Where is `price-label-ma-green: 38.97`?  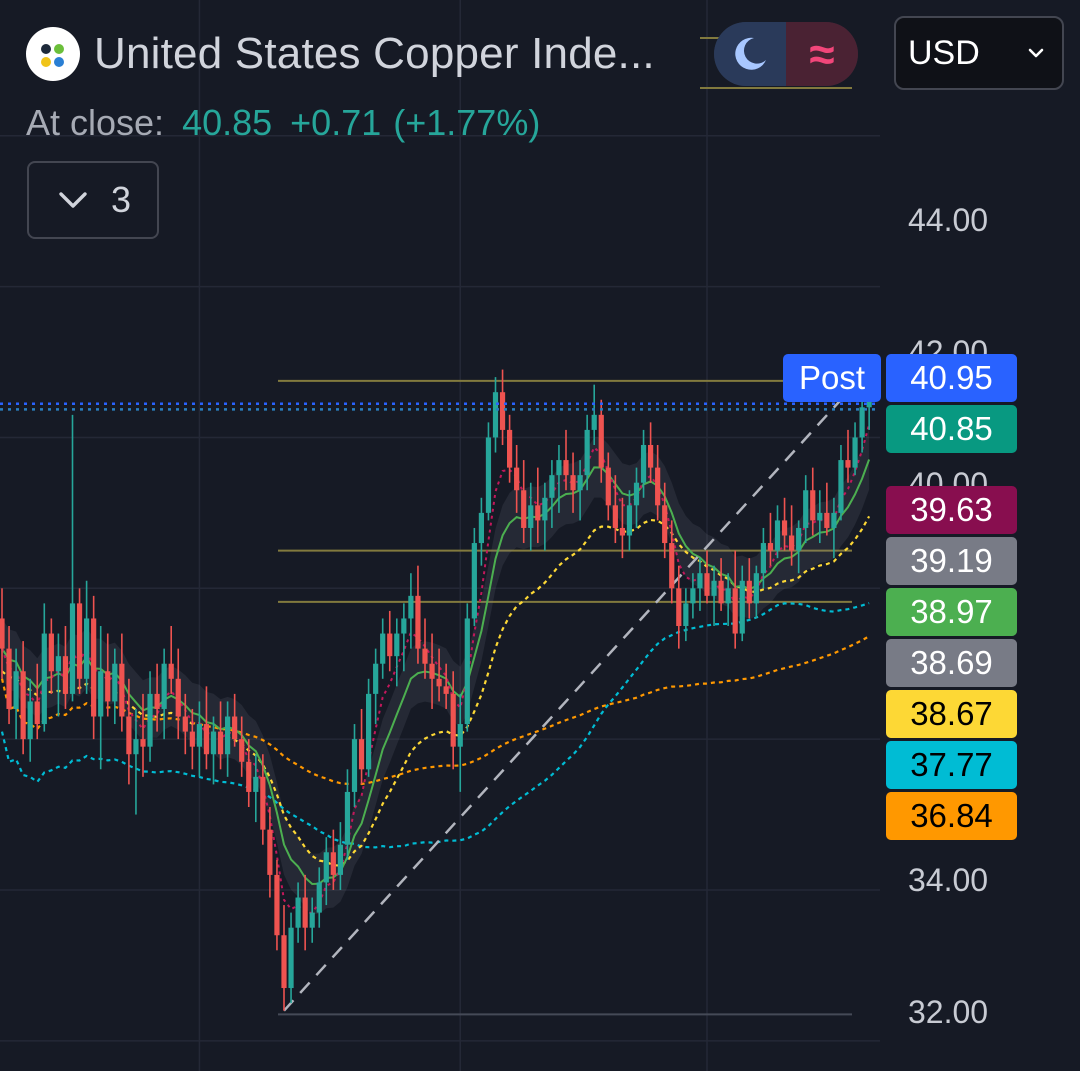
price-label-ma-green: 38.97 is located at coordinates (951, 612).